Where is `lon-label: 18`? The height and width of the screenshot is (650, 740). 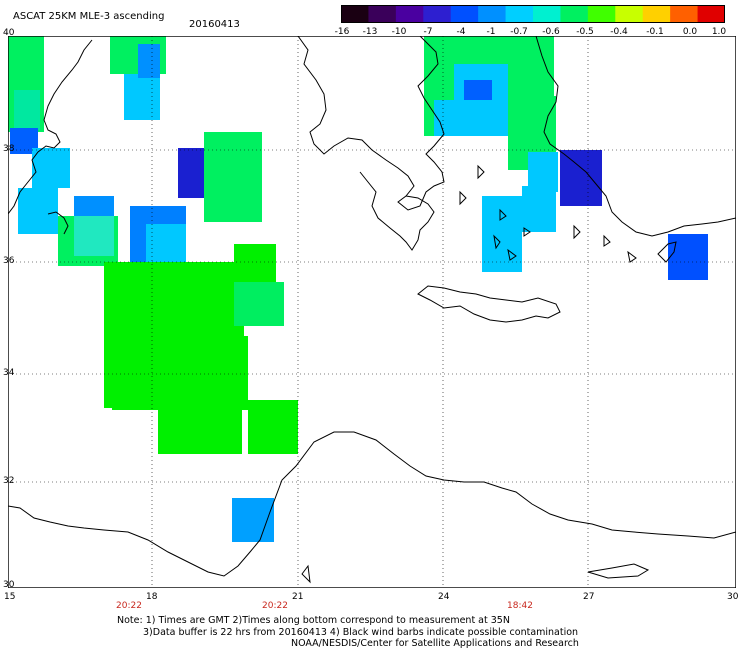 lon-label: 18 is located at coordinates (152, 597).